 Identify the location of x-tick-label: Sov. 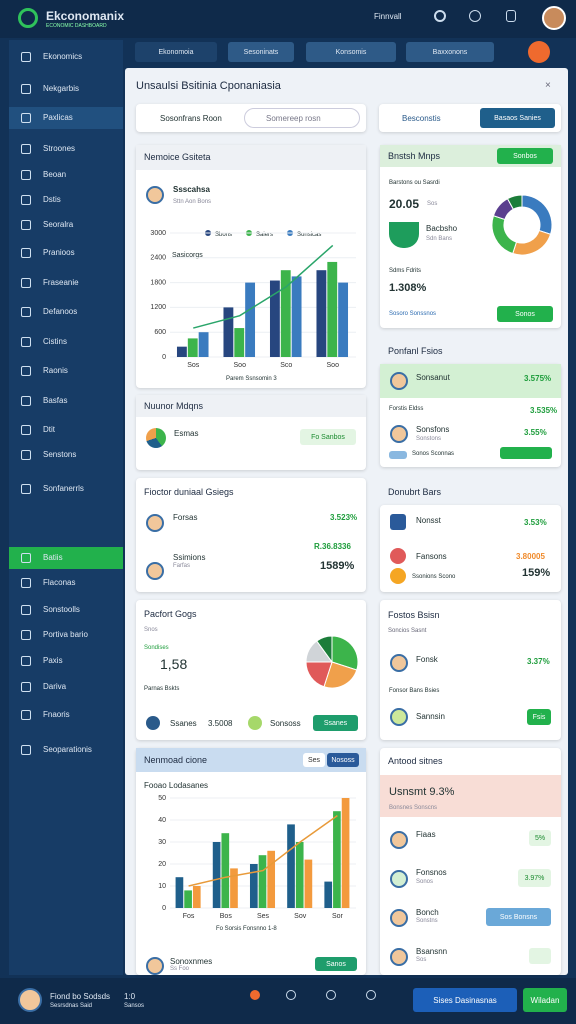
(300, 916).